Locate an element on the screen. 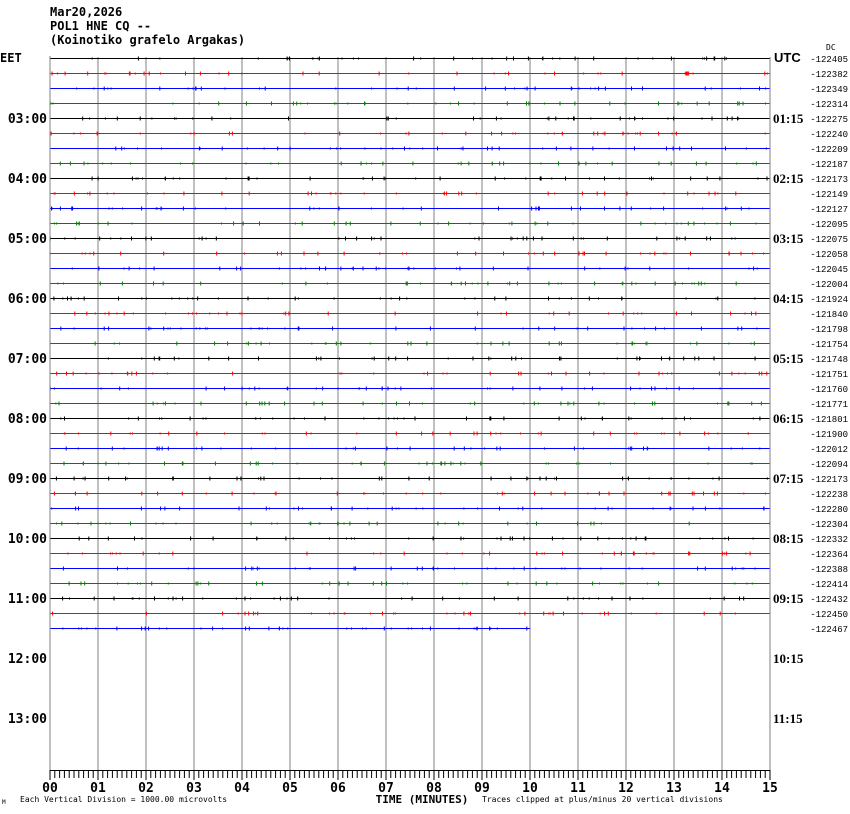 Image resolution: width=850 pixels, height=814 pixels. left-hour-label: 06:00 is located at coordinates (27, 299).